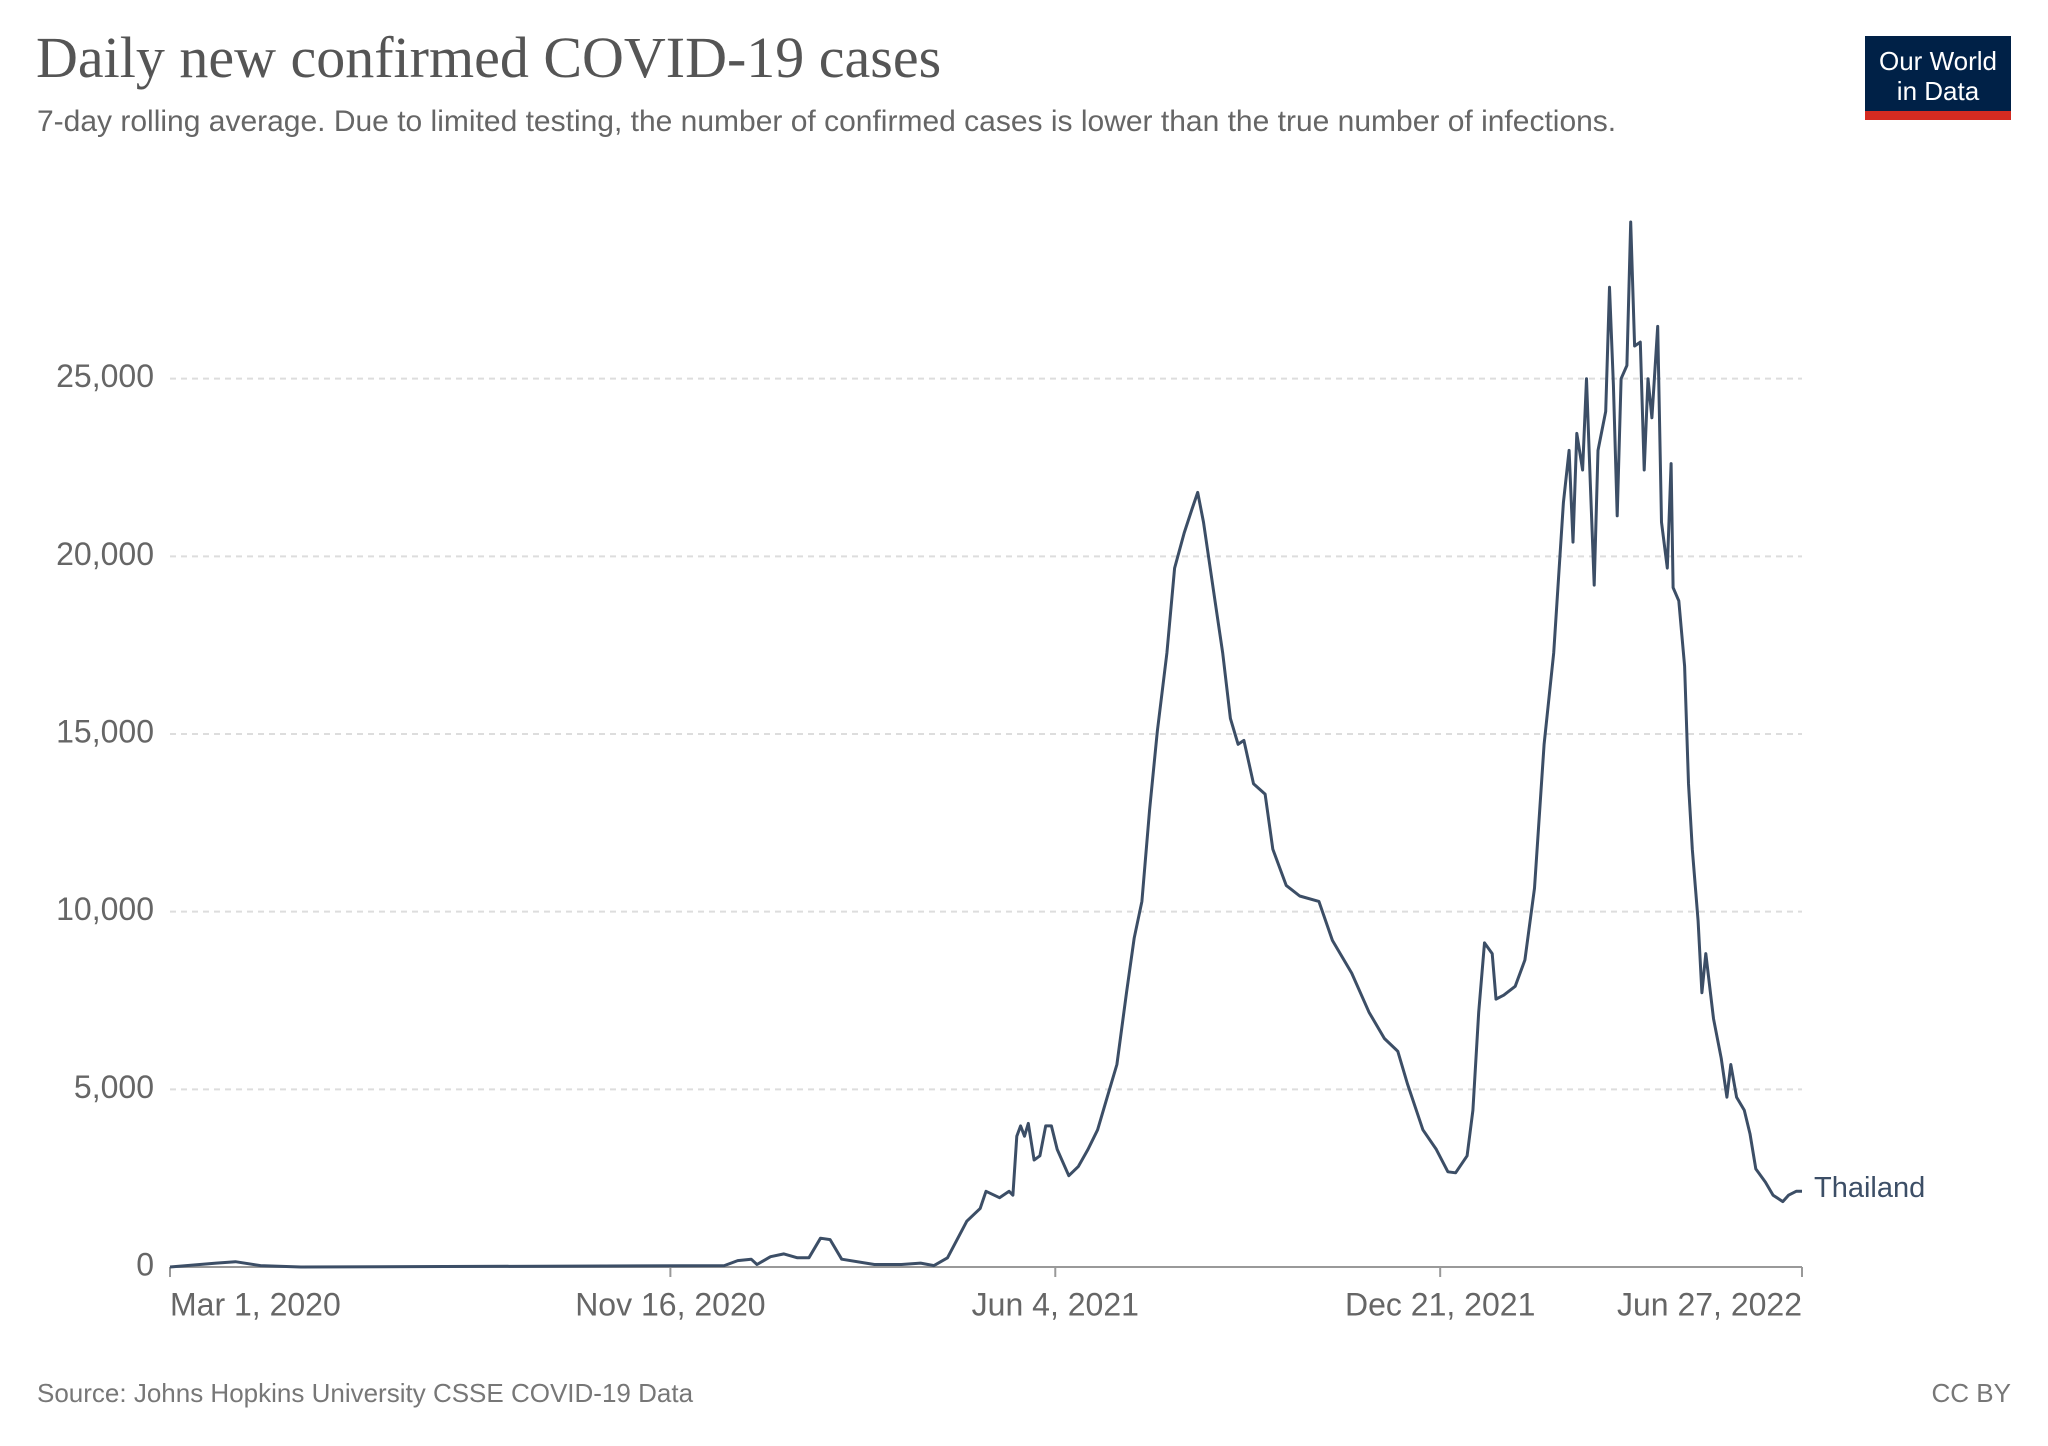 This screenshot has width=2048, height=1446. I want to click on x-tick-label: Mar 1, 2020, so click(255, 1304).